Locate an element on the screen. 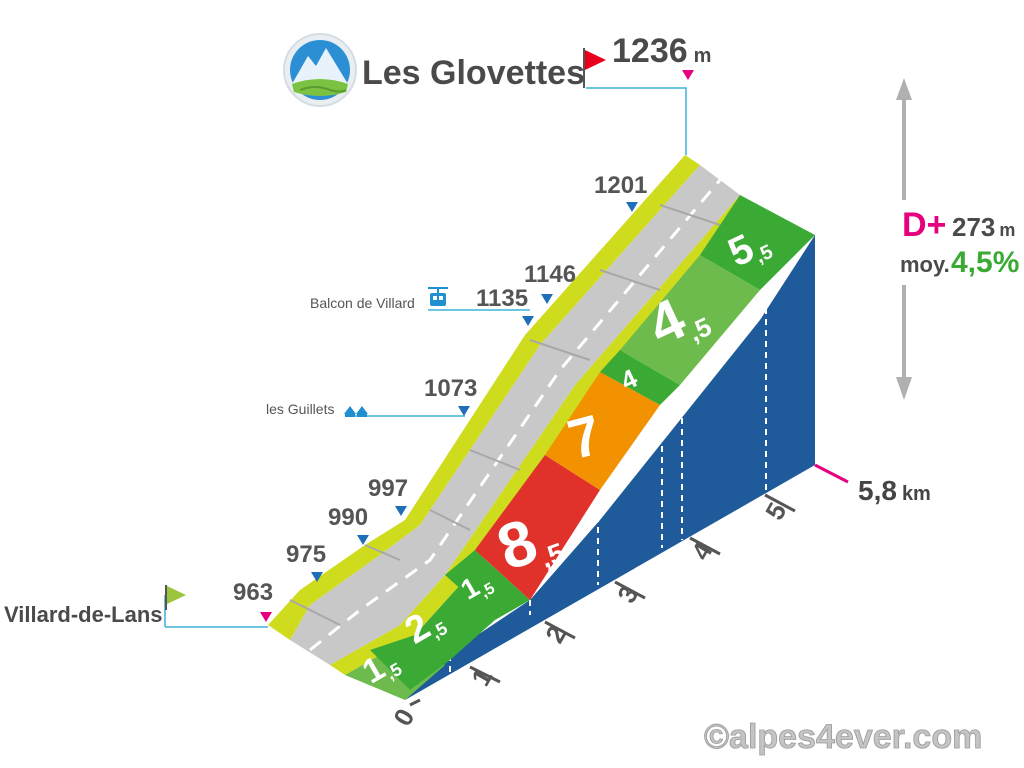 The image size is (1024, 768). waypoint-990: 990 is located at coordinates (348, 524).